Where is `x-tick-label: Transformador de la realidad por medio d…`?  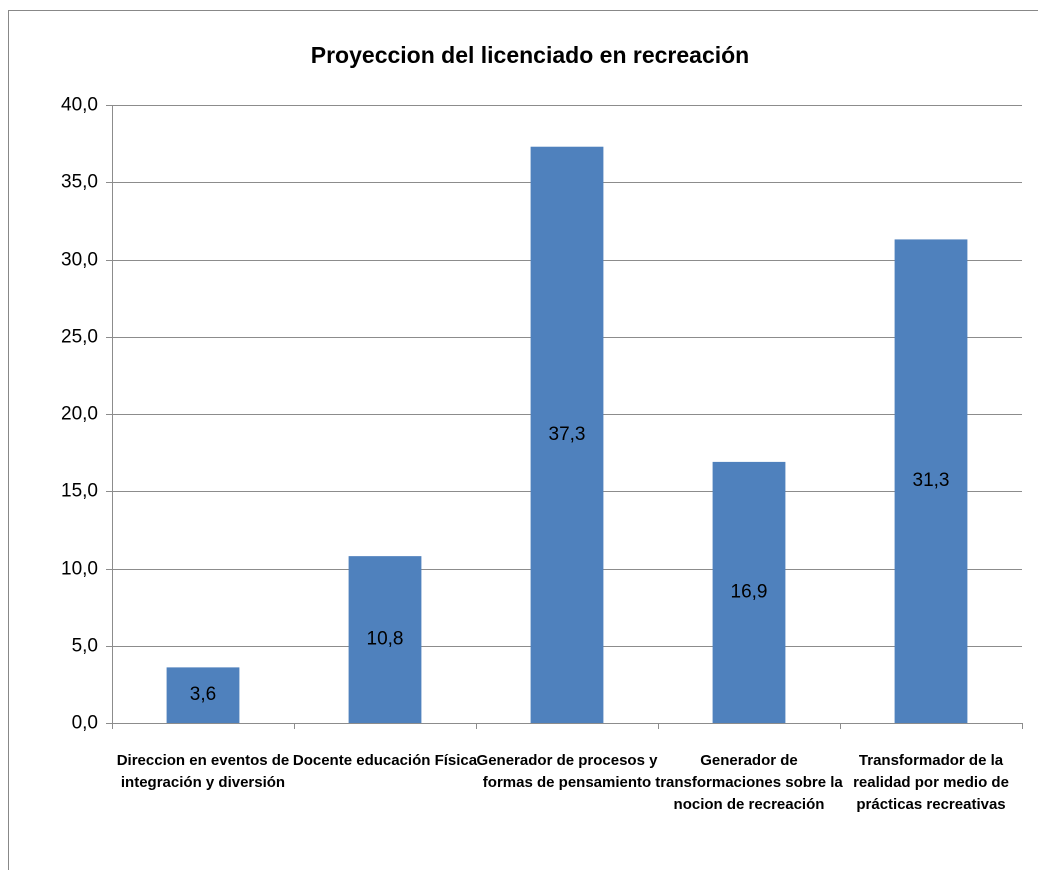 x-tick-label: Transformador de la realidad por medio d… is located at coordinates (931, 782).